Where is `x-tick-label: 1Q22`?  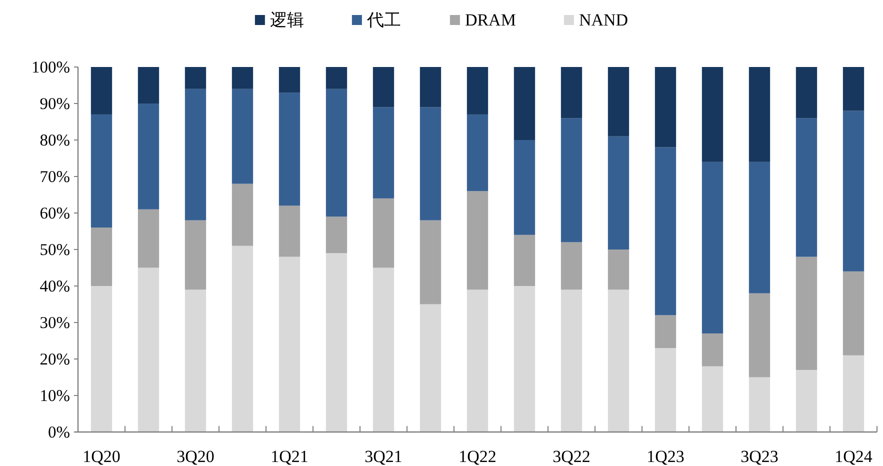 x-tick-label: 1Q22 is located at coordinates (477, 456).